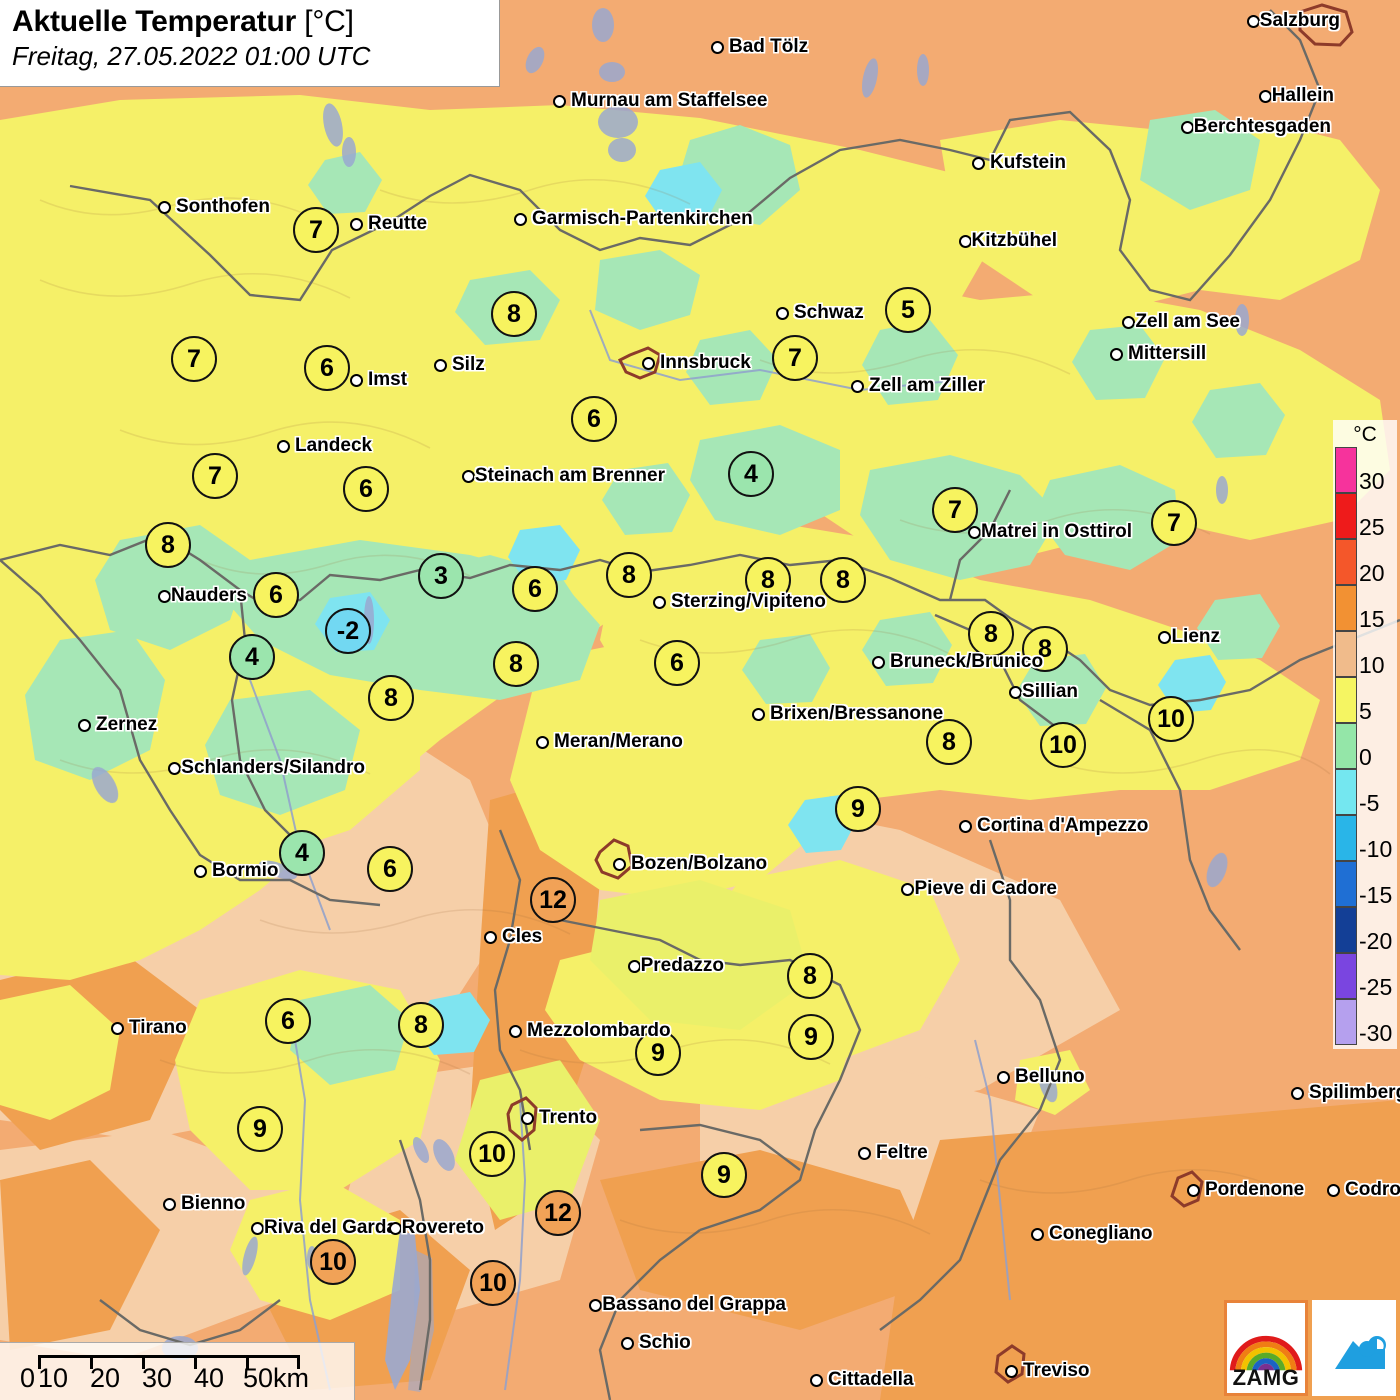  I want to click on city-label: Lienz, so click(1191, 637).